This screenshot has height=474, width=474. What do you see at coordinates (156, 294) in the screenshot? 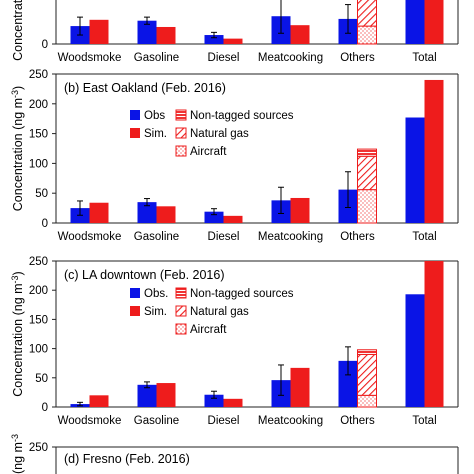
I see `legend-label: Obs.` at bounding box center [156, 294].